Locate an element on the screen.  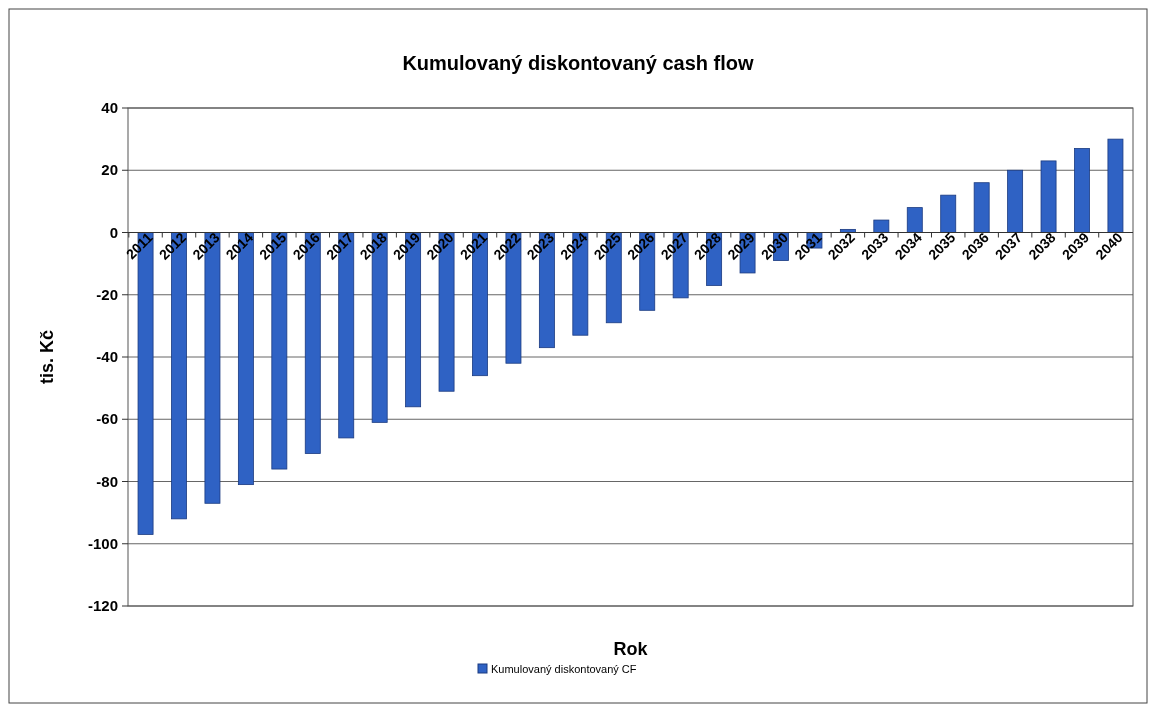
y-tick-label: -60 is located at coordinates (107, 419).